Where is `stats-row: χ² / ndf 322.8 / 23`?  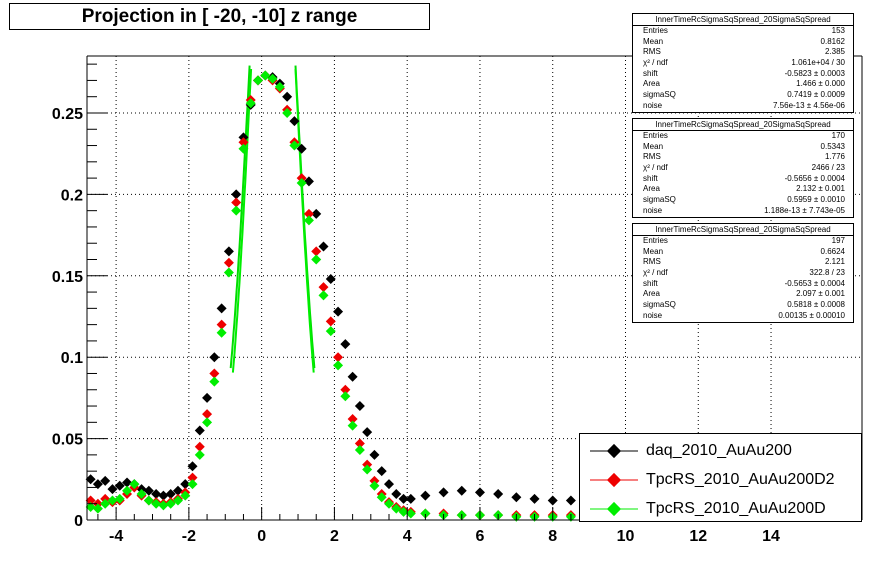 stats-row: χ² / ndf 322.8 / 23 is located at coordinates (743, 273).